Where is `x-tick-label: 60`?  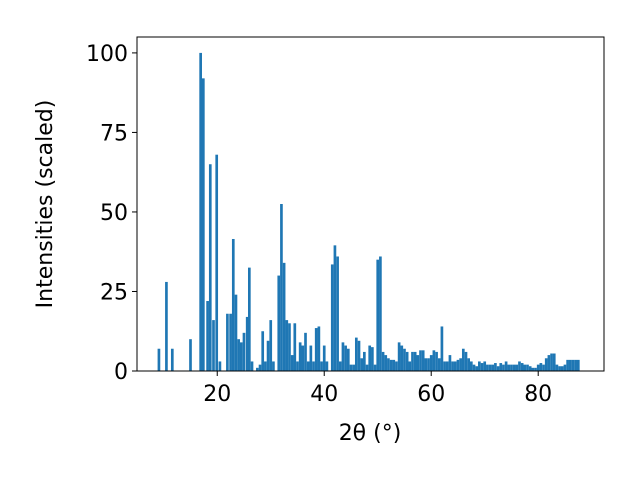
x-tick-label: 60 is located at coordinates (431, 394).